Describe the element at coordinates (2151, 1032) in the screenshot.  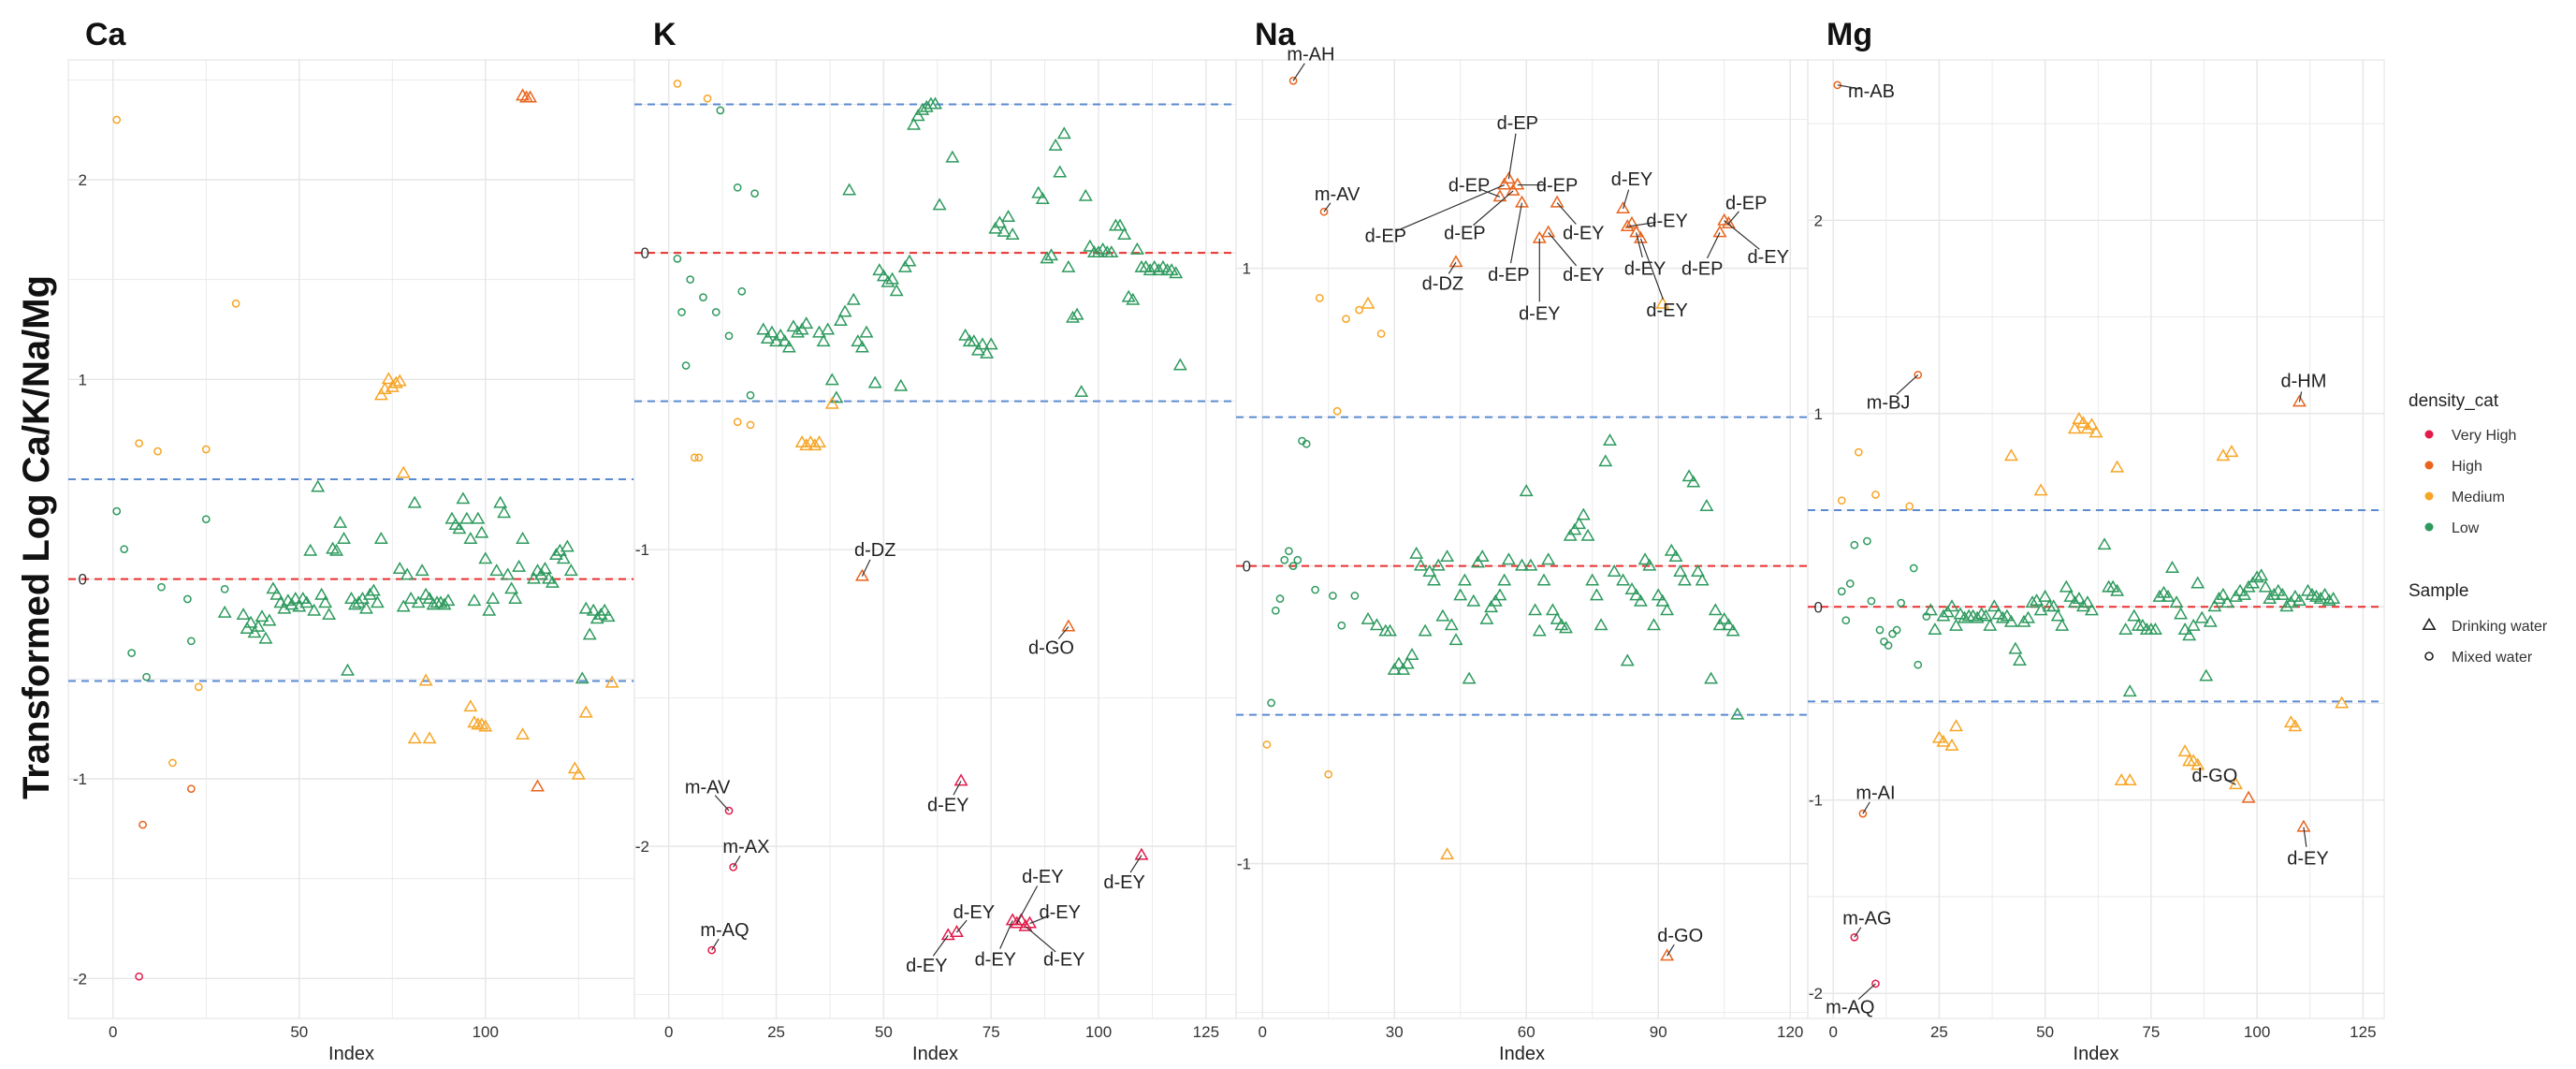
I see `x-tick-label: 75` at that location.